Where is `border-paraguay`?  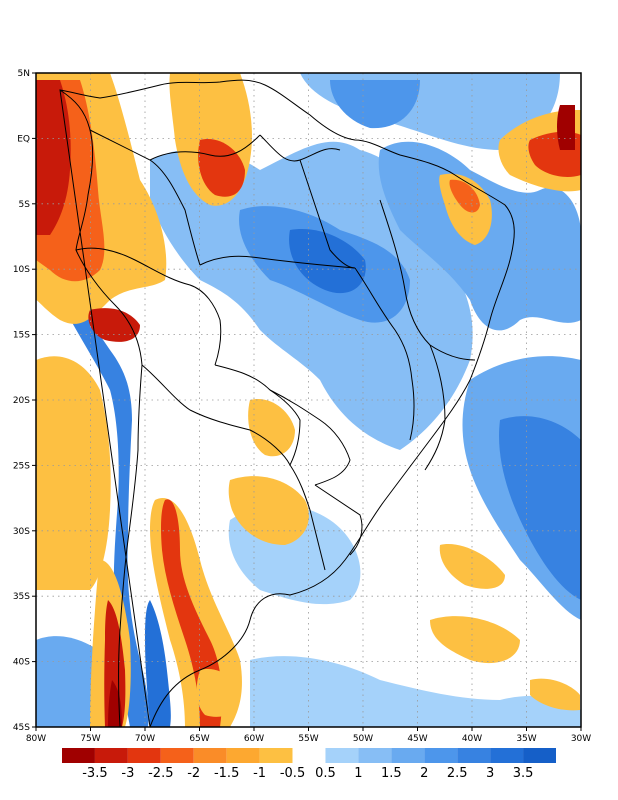 border-paraguay is located at coordinates (310, 437).